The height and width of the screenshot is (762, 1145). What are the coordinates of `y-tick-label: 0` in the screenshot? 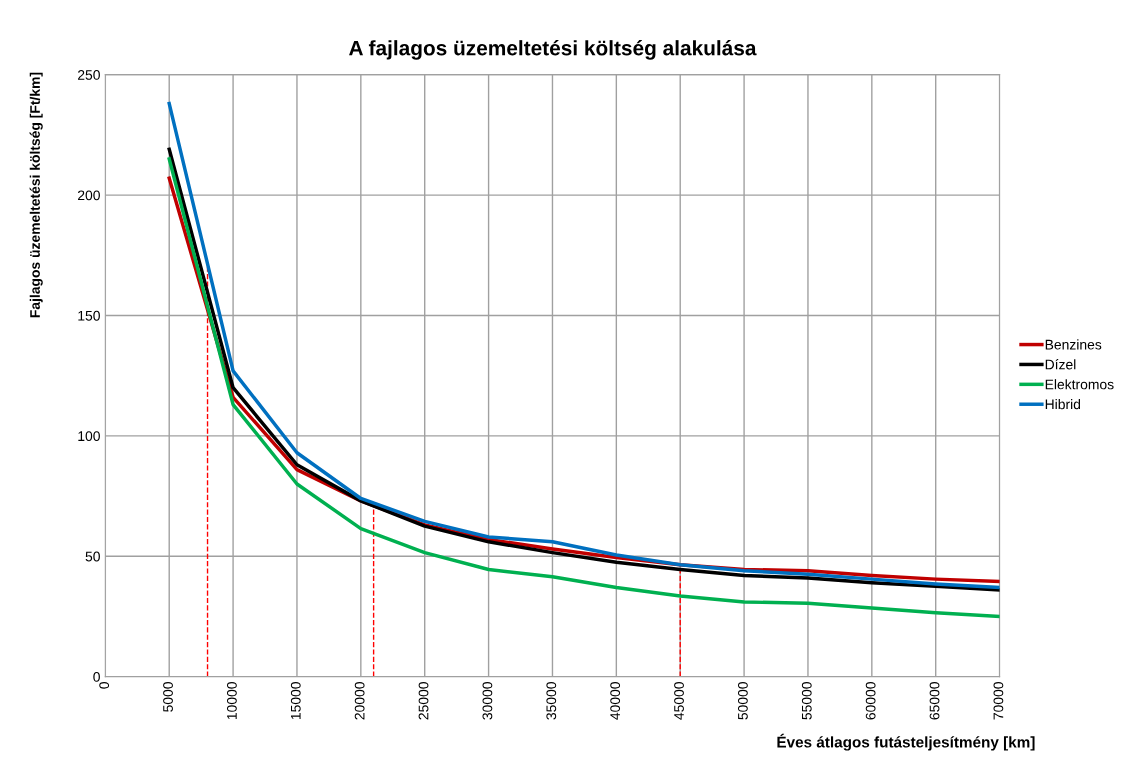 It's located at (96, 676).